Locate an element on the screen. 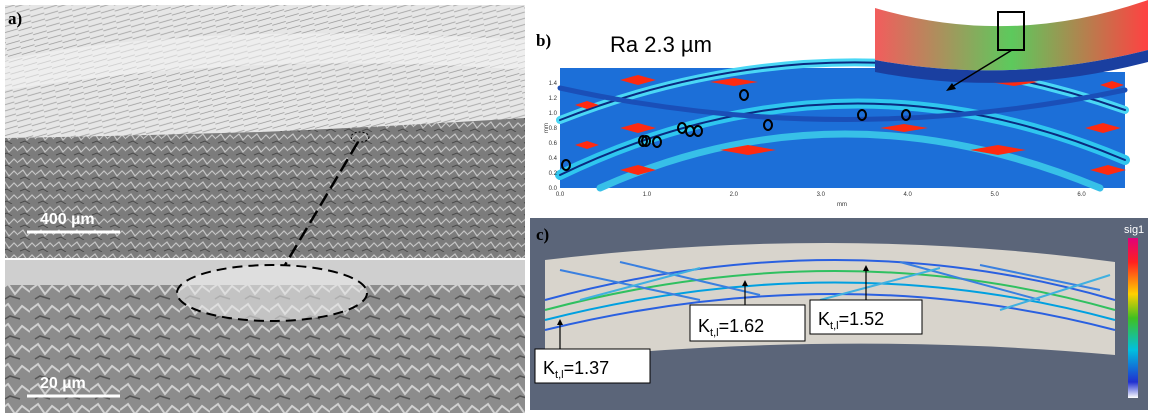  scale-bar-label: 400 µm is located at coordinates (67, 219).